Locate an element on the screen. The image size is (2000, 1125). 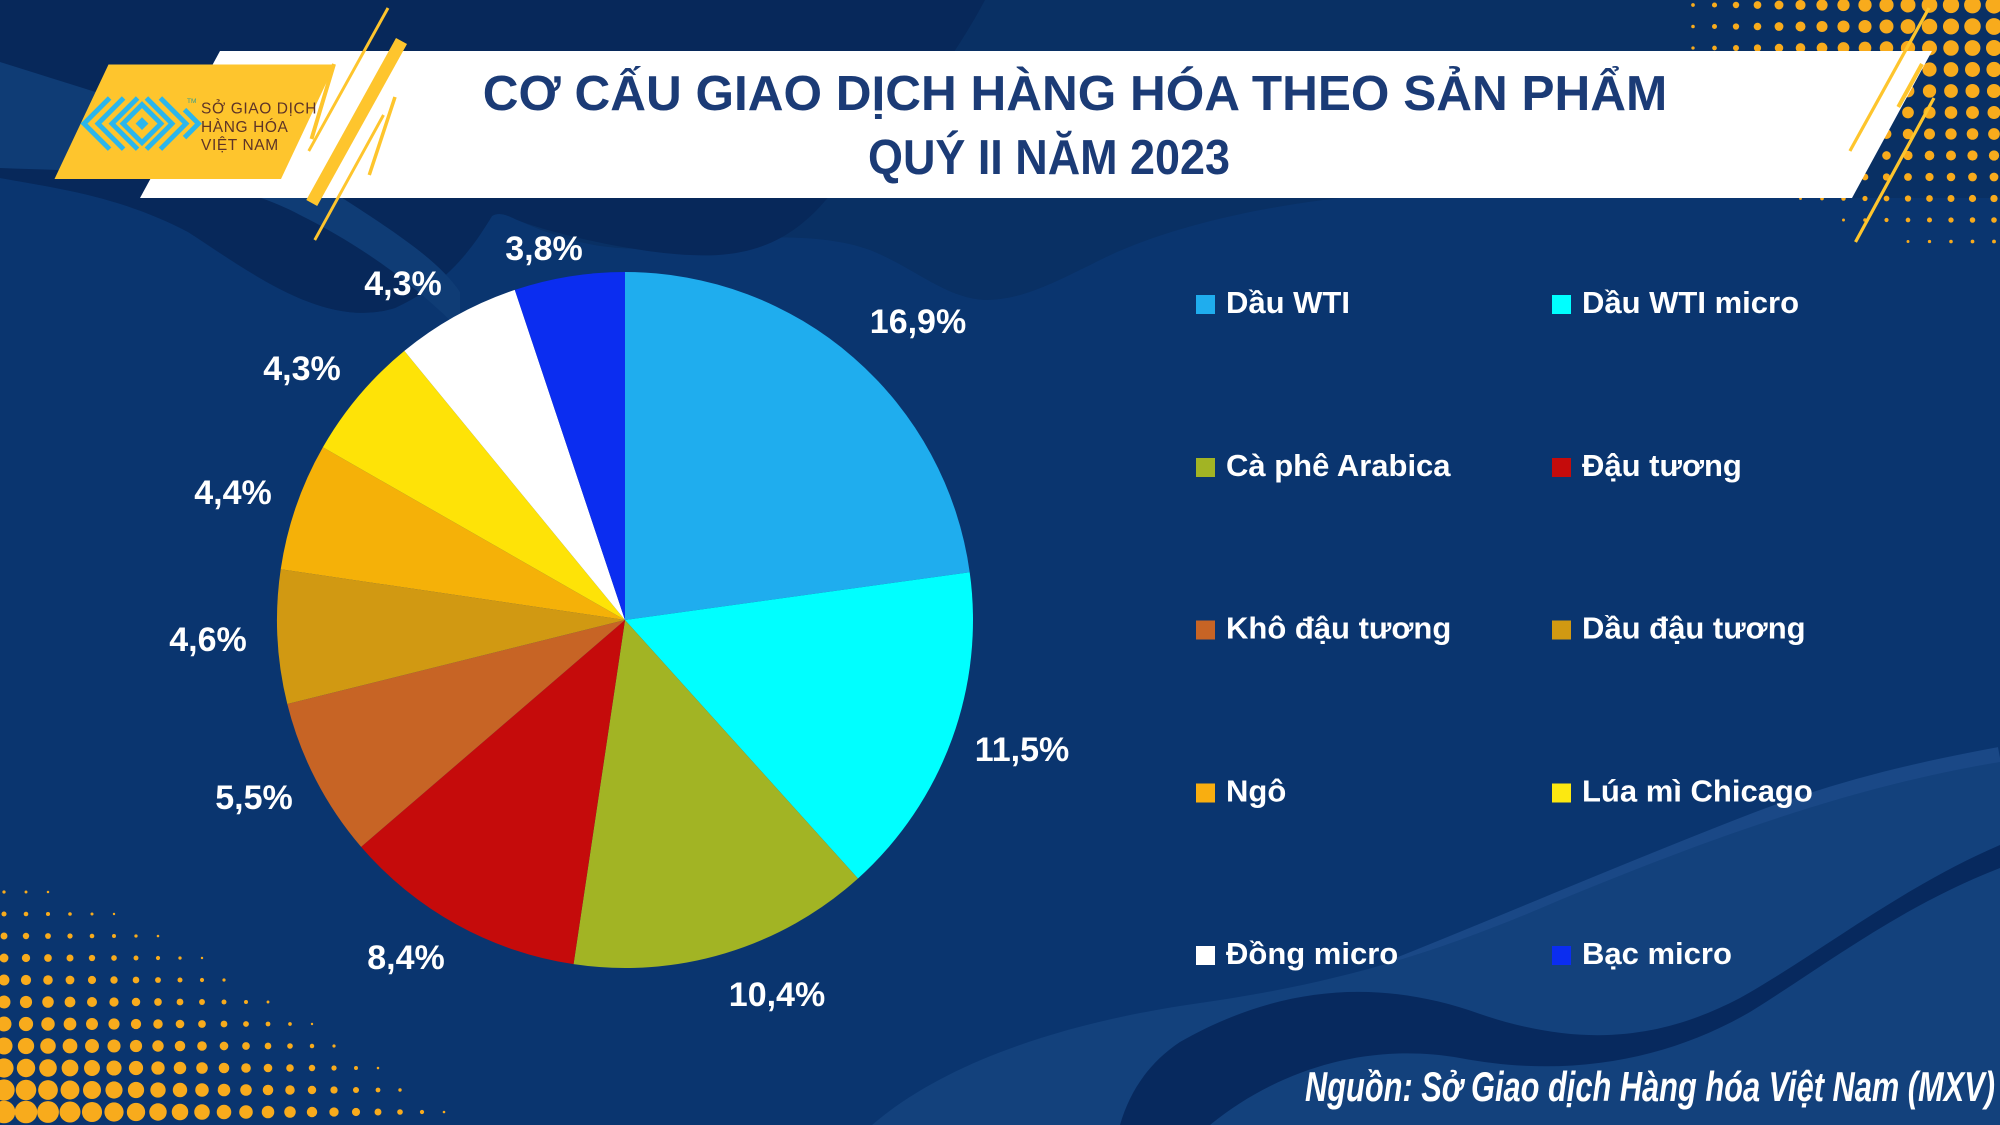
svg-text: QUÝ II NĂM 2023 is located at coordinates (1049, 157).